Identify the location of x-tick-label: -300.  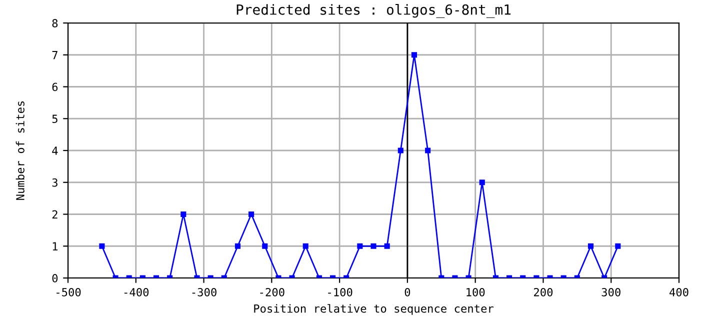
(204, 292).